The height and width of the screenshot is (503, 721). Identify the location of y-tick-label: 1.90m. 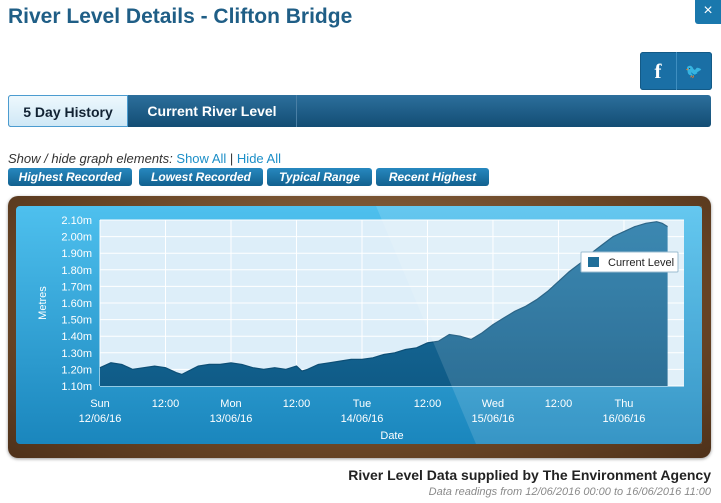
(76, 254).